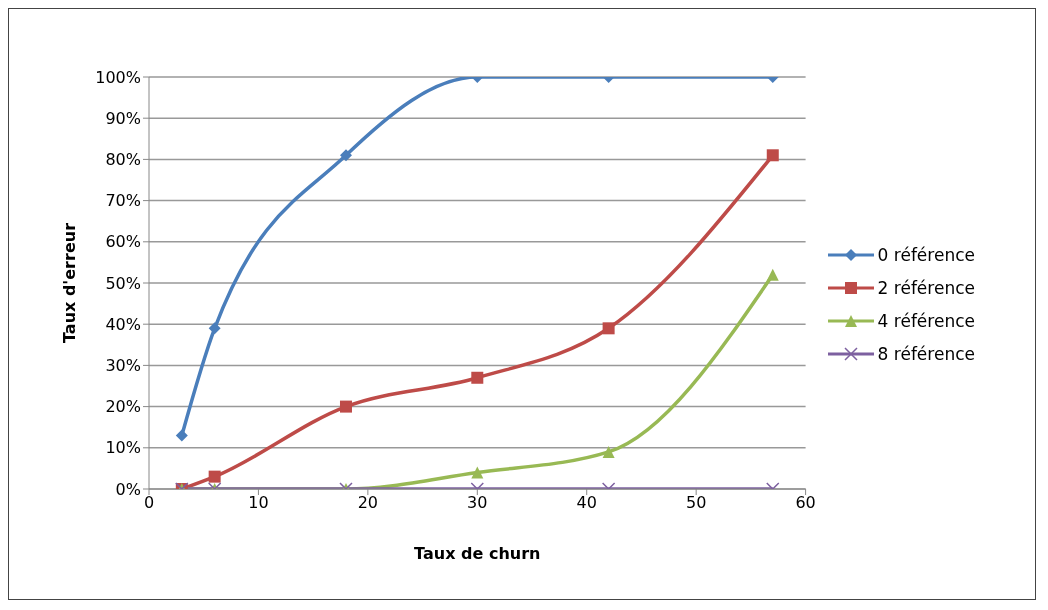  Describe the element at coordinates (123, 366) in the screenshot. I see `y-tick-label: 30%` at that location.